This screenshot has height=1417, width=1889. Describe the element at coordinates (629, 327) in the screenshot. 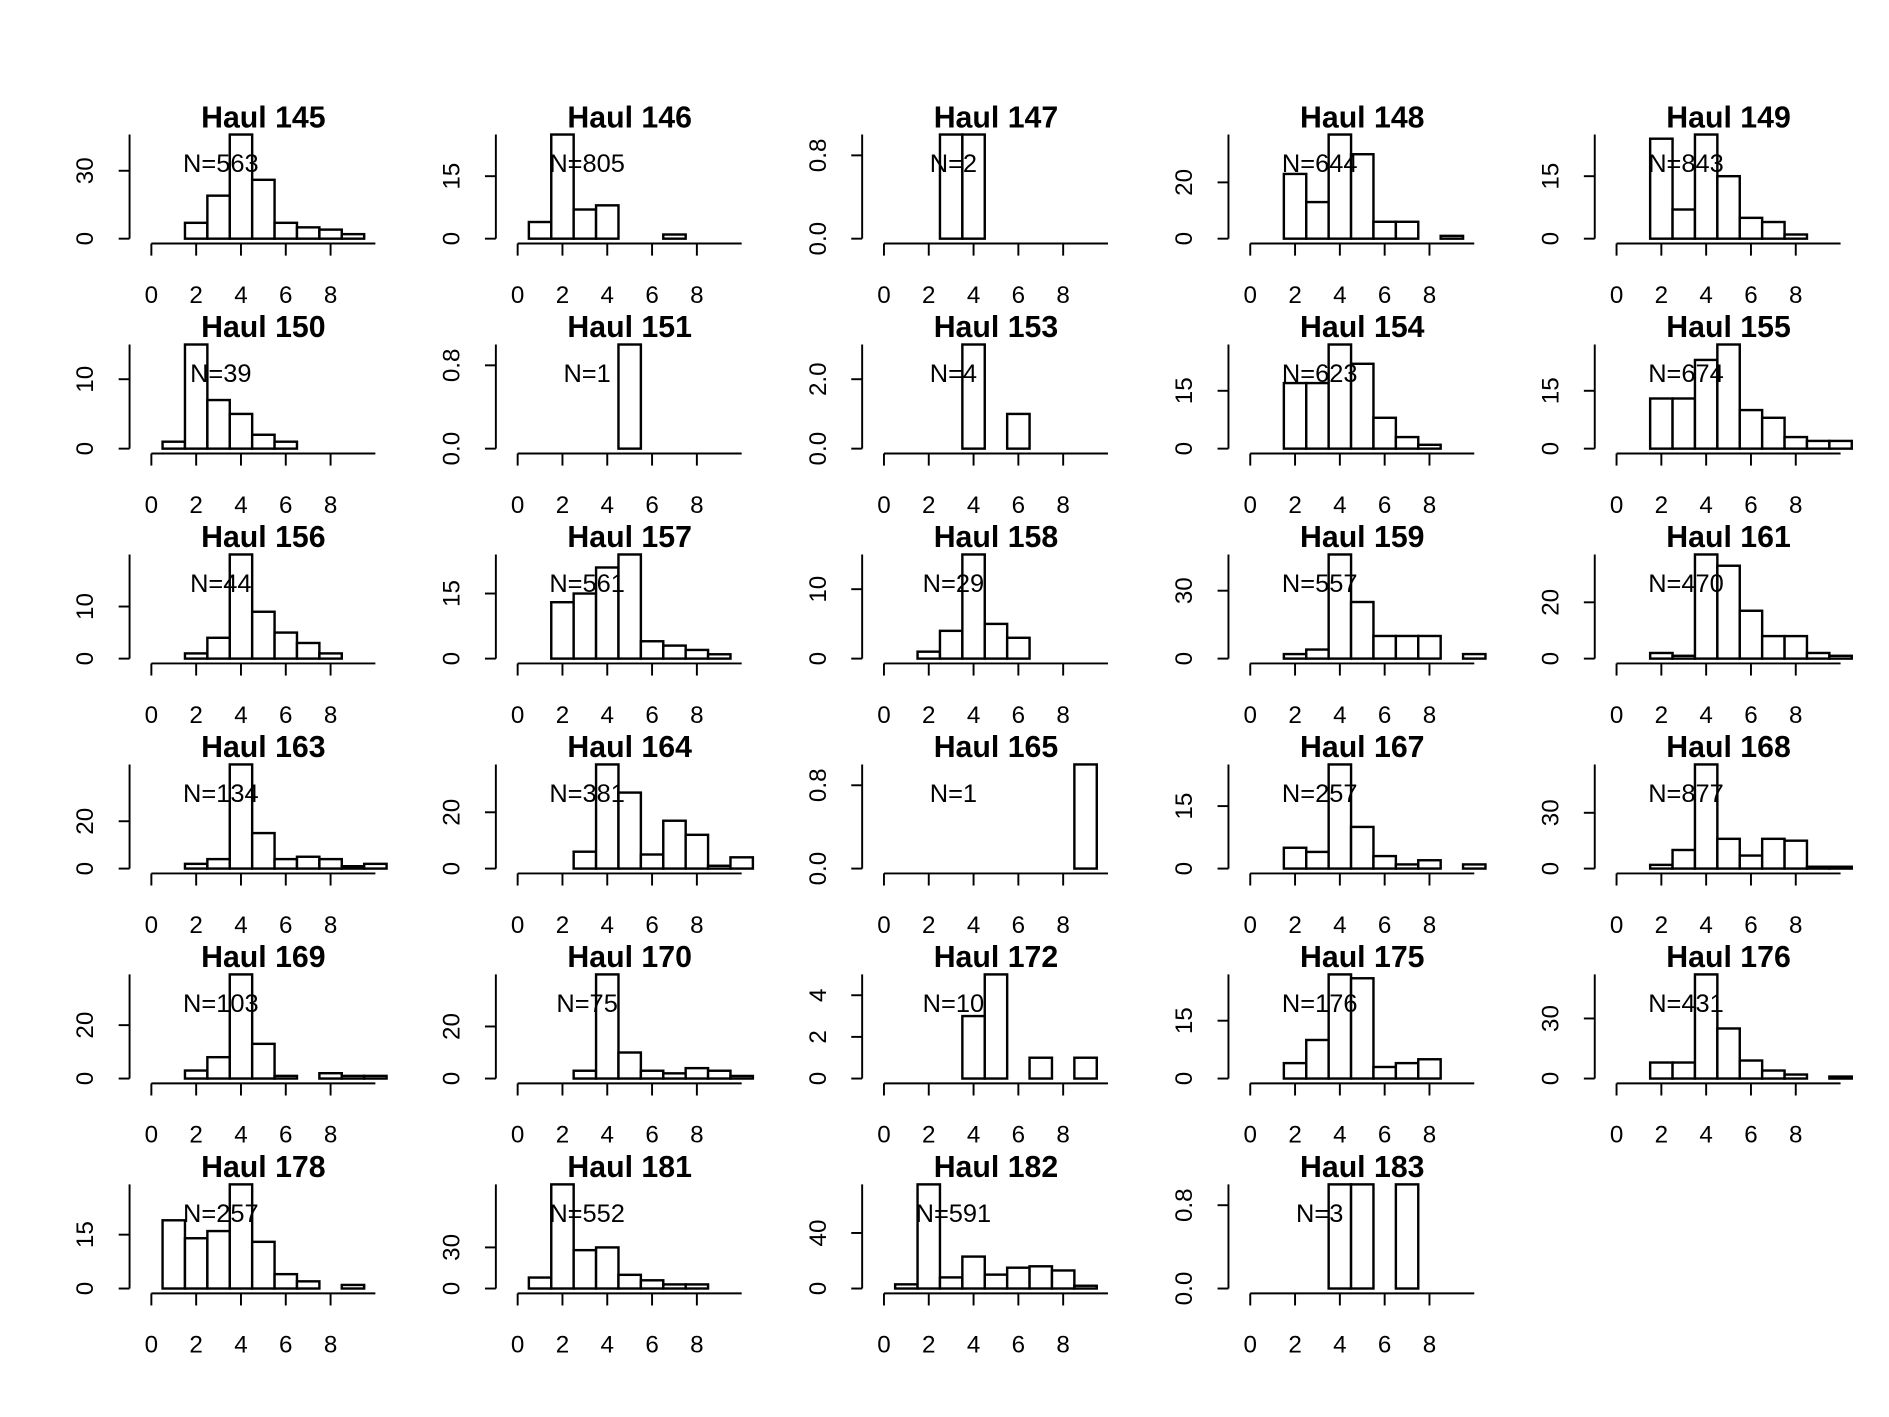

I see `panel-title: Haul 151` at that location.